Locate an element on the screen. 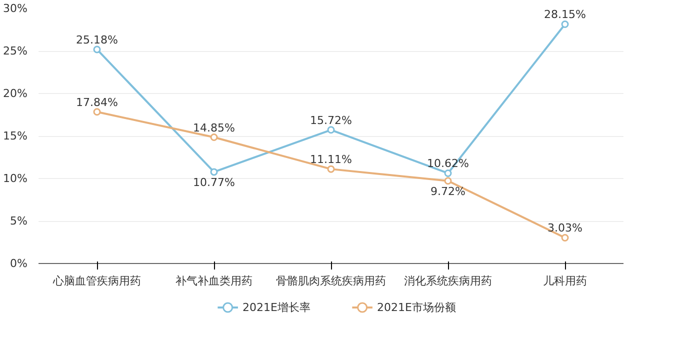 The width and height of the screenshot is (673, 345). y-tick-label: 5% is located at coordinates (19, 221).